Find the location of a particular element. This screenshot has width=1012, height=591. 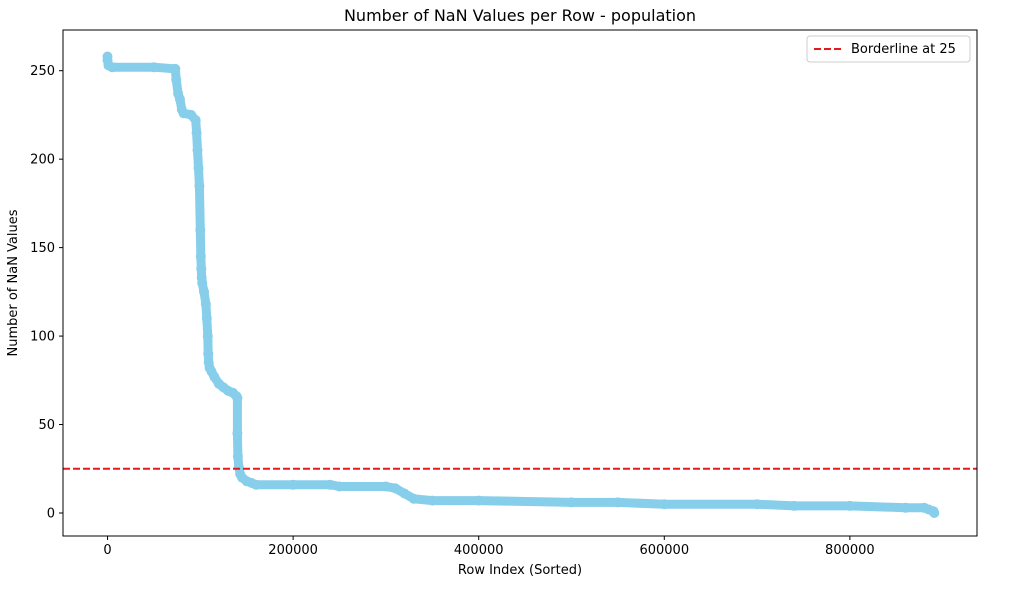

x-tick-label: 400000 is located at coordinates (479, 550).